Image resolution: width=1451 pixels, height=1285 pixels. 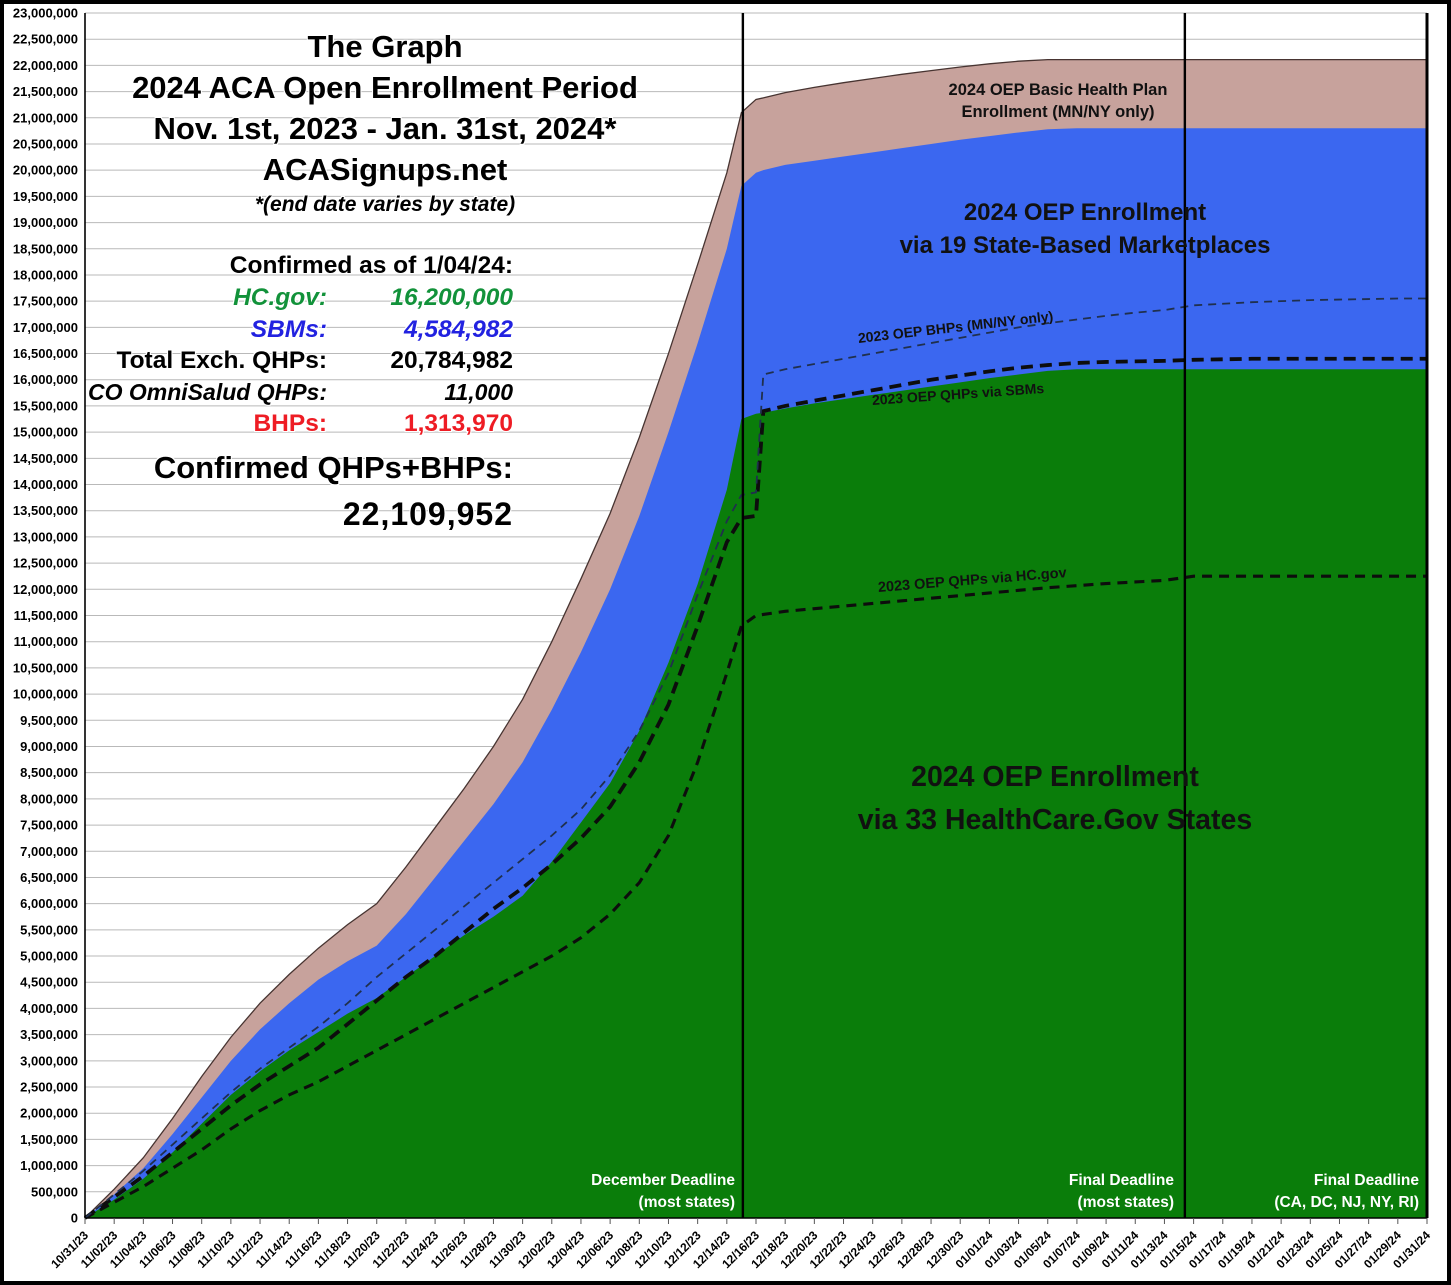 What do you see at coordinates (45, 65) in the screenshot?
I see `y-tick-label: 22,000,000` at bounding box center [45, 65].